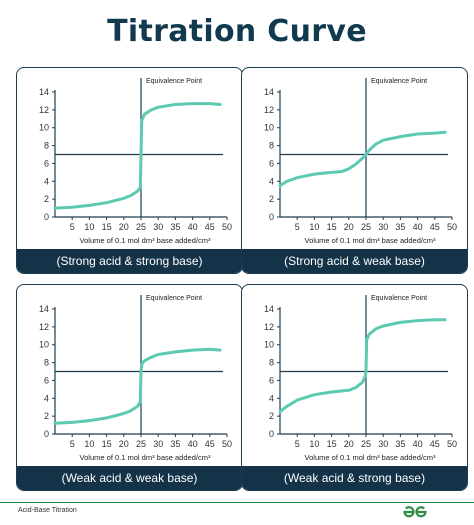 Image resolution: width=474 pixels, height=525 pixels. Describe the element at coordinates (354, 261) in the screenshot. I see `chart-caption: (Strong acid & weak base)` at that location.